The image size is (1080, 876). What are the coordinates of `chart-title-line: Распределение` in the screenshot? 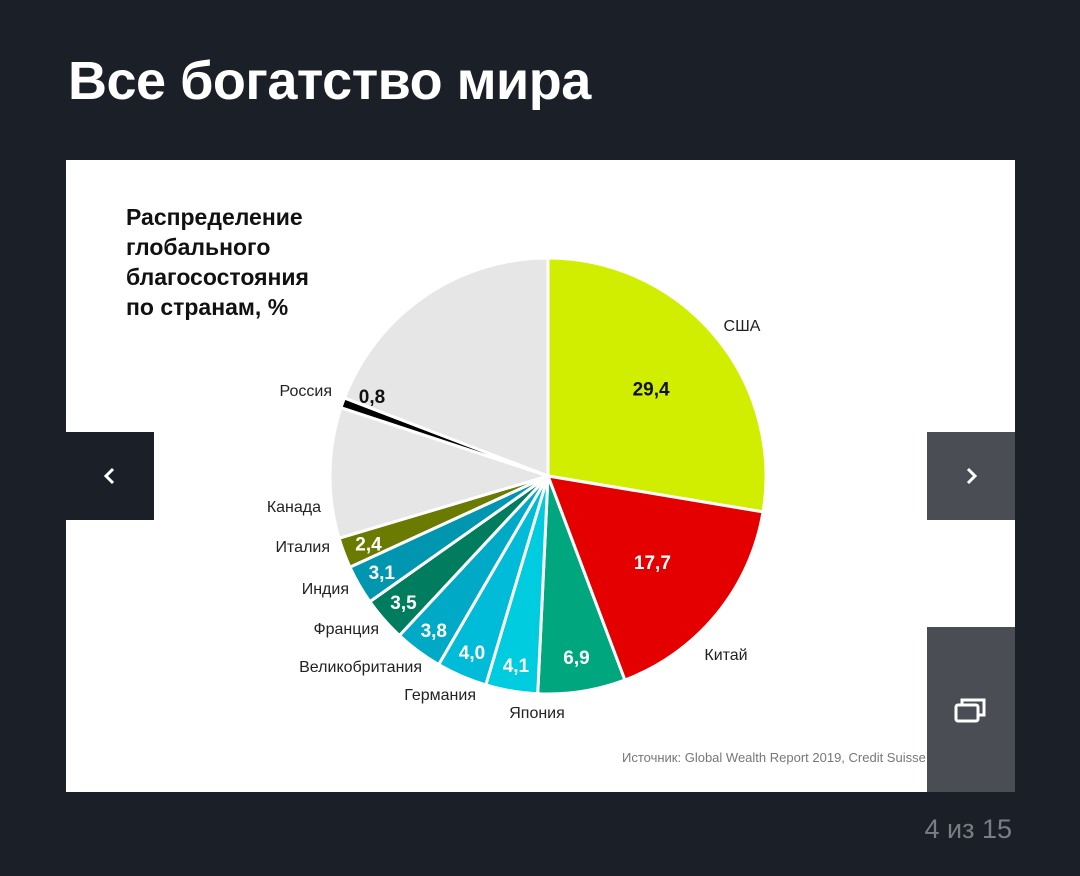 It's located at (214, 217).